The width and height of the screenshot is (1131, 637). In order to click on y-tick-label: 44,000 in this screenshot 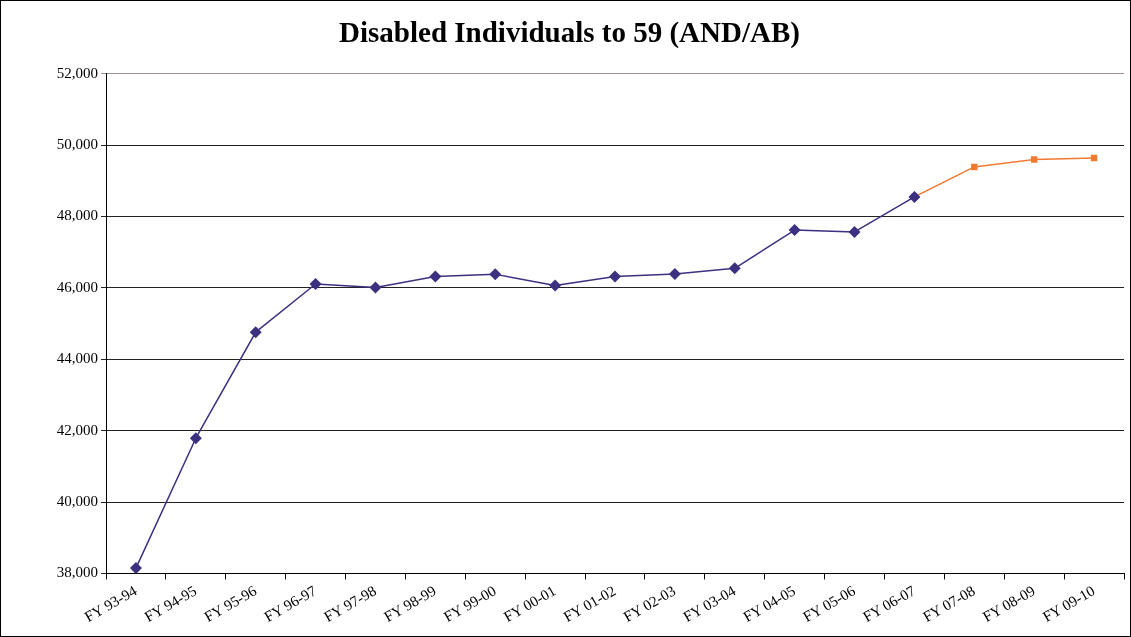, I will do `click(77, 358)`.